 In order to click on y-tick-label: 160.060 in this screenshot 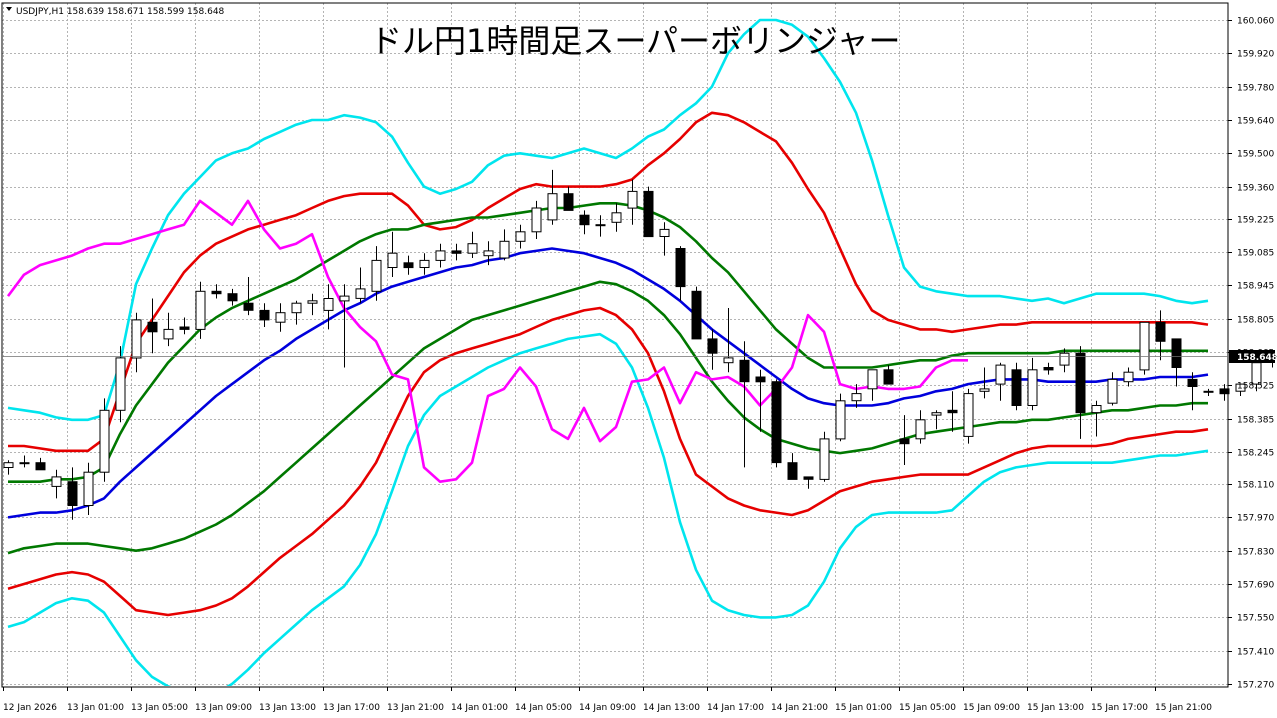, I will do `click(1255, 22)`.